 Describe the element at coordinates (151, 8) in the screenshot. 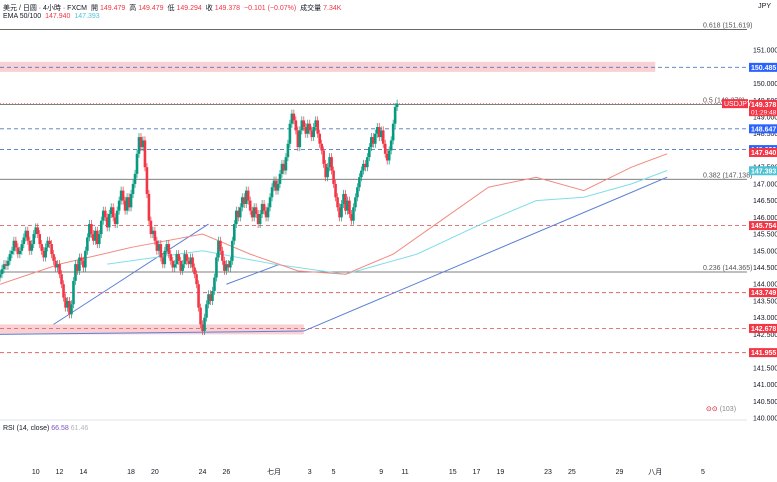

I see `high-value: 149.479` at that location.